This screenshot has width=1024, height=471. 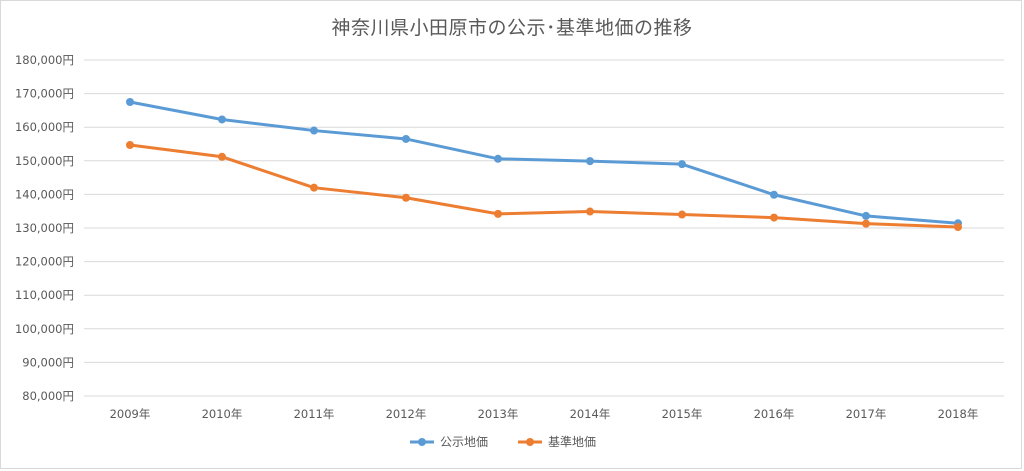 I want to click on legend-label: 基準地価, so click(x=572, y=441).